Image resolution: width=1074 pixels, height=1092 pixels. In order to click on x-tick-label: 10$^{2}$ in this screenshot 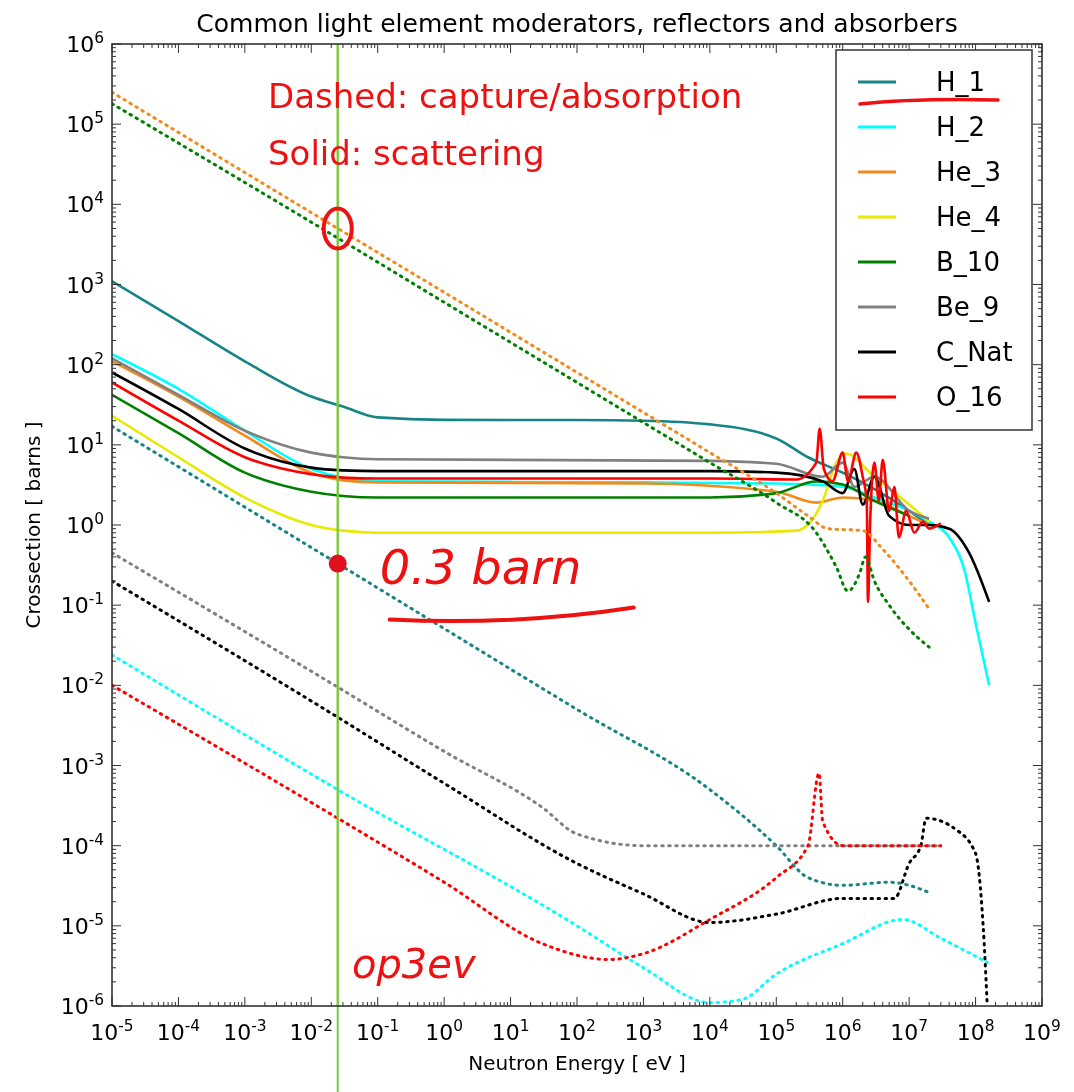, I will do `click(577, 1031)`.